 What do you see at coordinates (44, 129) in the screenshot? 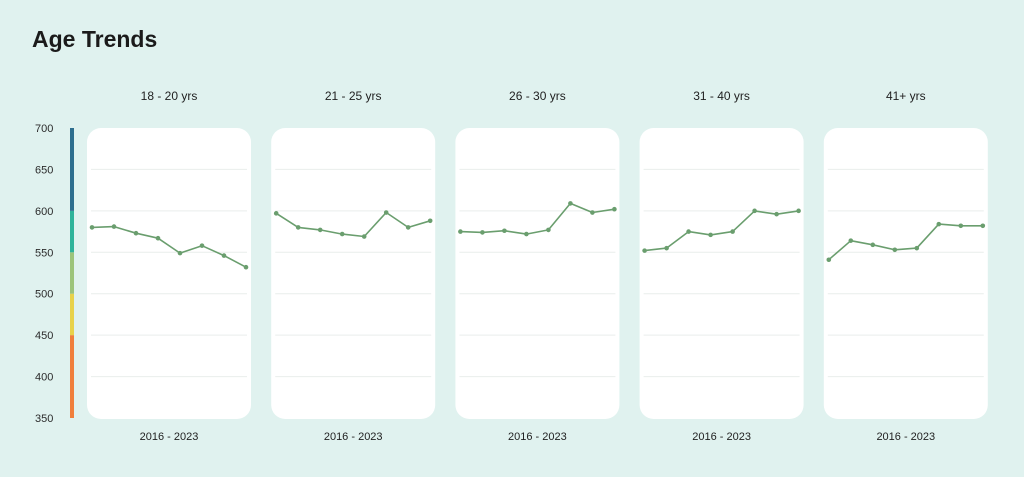
I see `y-tick-label: 700` at bounding box center [44, 129].